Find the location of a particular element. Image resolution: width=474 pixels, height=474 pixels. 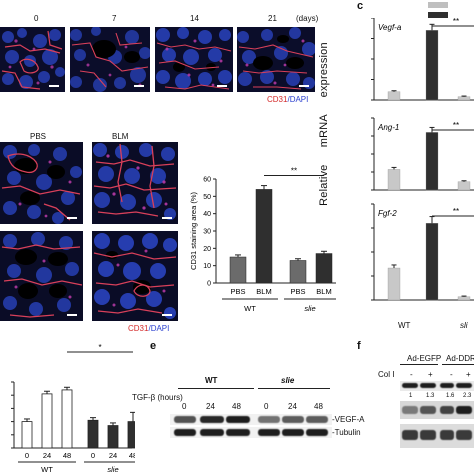

y-tick-label: 20 is located at coordinates (207, 249).